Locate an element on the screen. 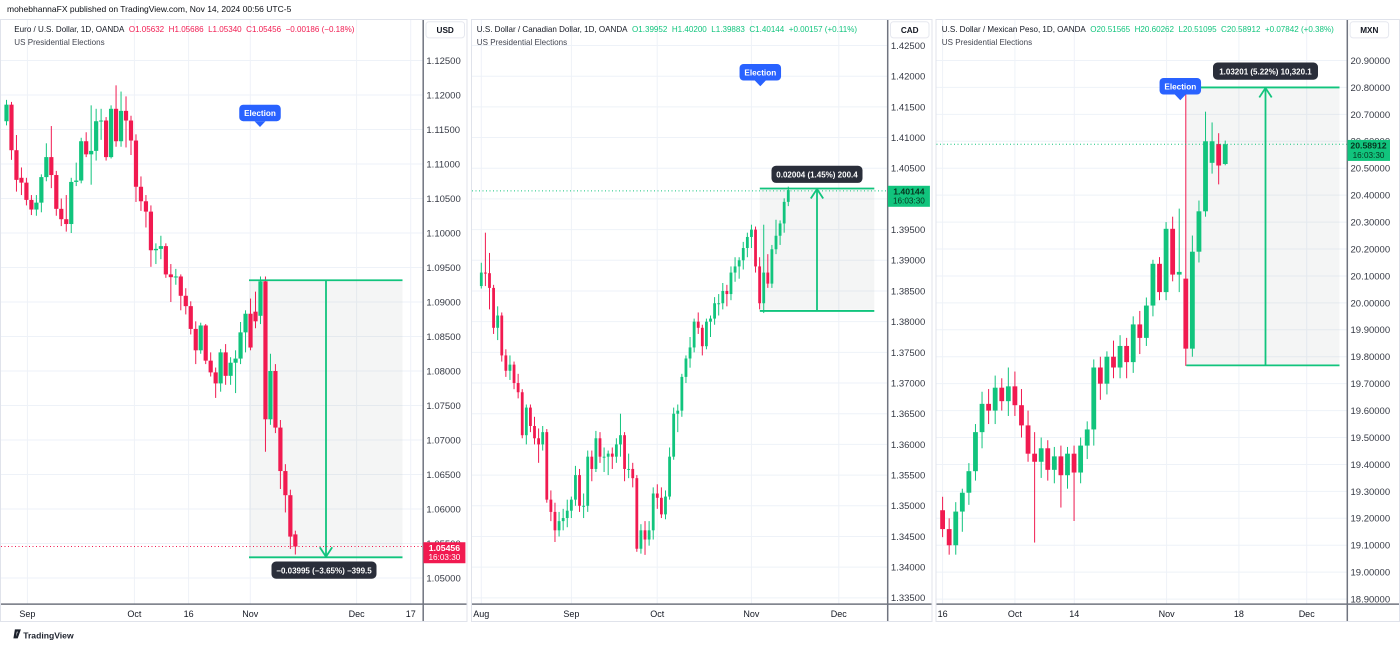 The width and height of the screenshot is (1400, 647). svg-text: 20.00000 is located at coordinates (1371, 303).